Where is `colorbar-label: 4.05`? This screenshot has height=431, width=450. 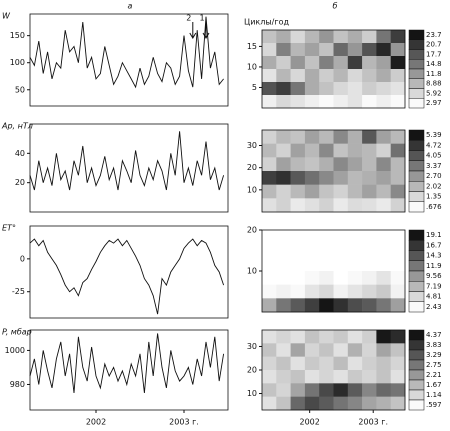 colorbar-label: 4.05 is located at coordinates (434, 156).